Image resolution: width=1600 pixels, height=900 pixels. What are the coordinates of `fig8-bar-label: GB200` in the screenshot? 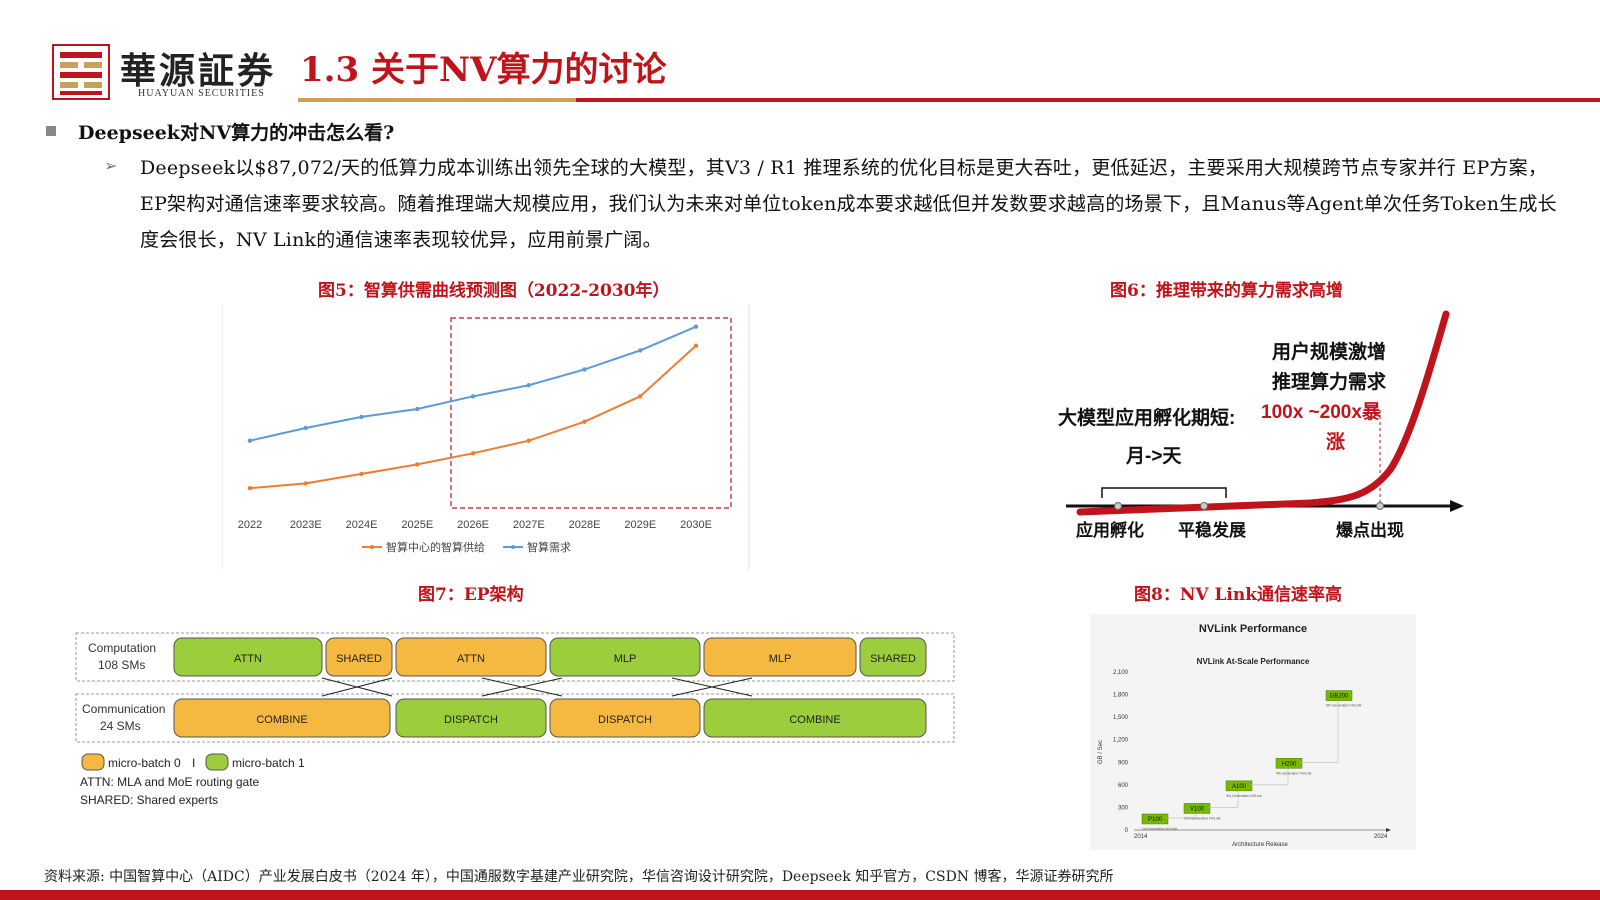 It's located at (1339, 697).